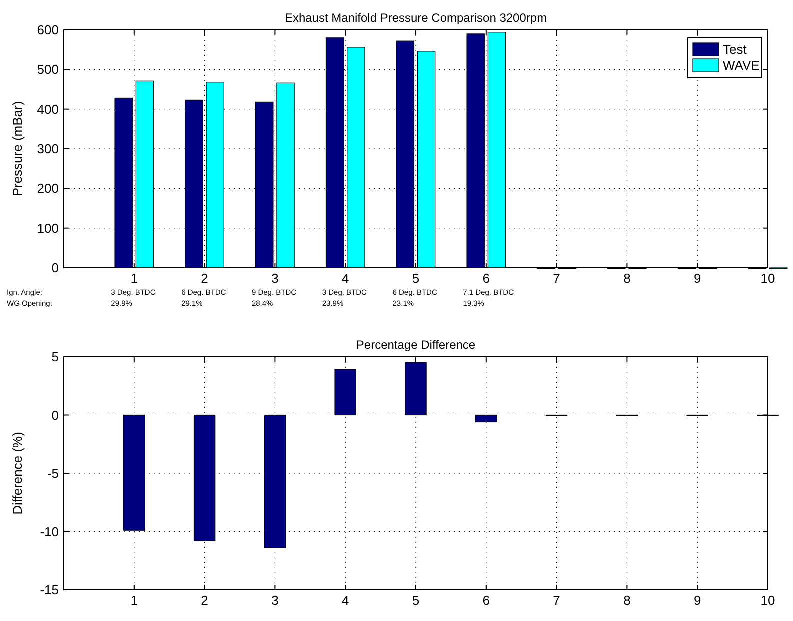  I want to click on legend-label: WAVE, so click(741, 65).